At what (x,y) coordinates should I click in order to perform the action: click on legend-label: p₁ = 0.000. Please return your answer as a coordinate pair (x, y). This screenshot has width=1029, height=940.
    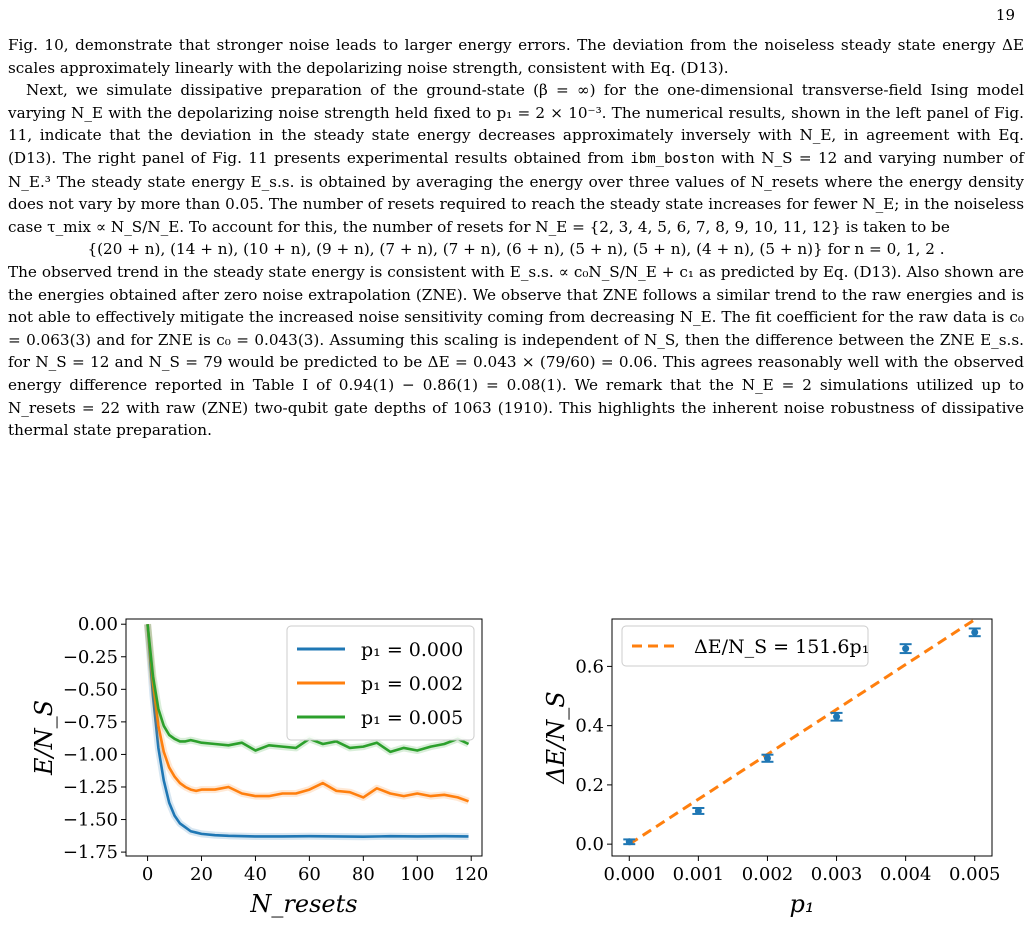
    Looking at the image, I should click on (412, 650).